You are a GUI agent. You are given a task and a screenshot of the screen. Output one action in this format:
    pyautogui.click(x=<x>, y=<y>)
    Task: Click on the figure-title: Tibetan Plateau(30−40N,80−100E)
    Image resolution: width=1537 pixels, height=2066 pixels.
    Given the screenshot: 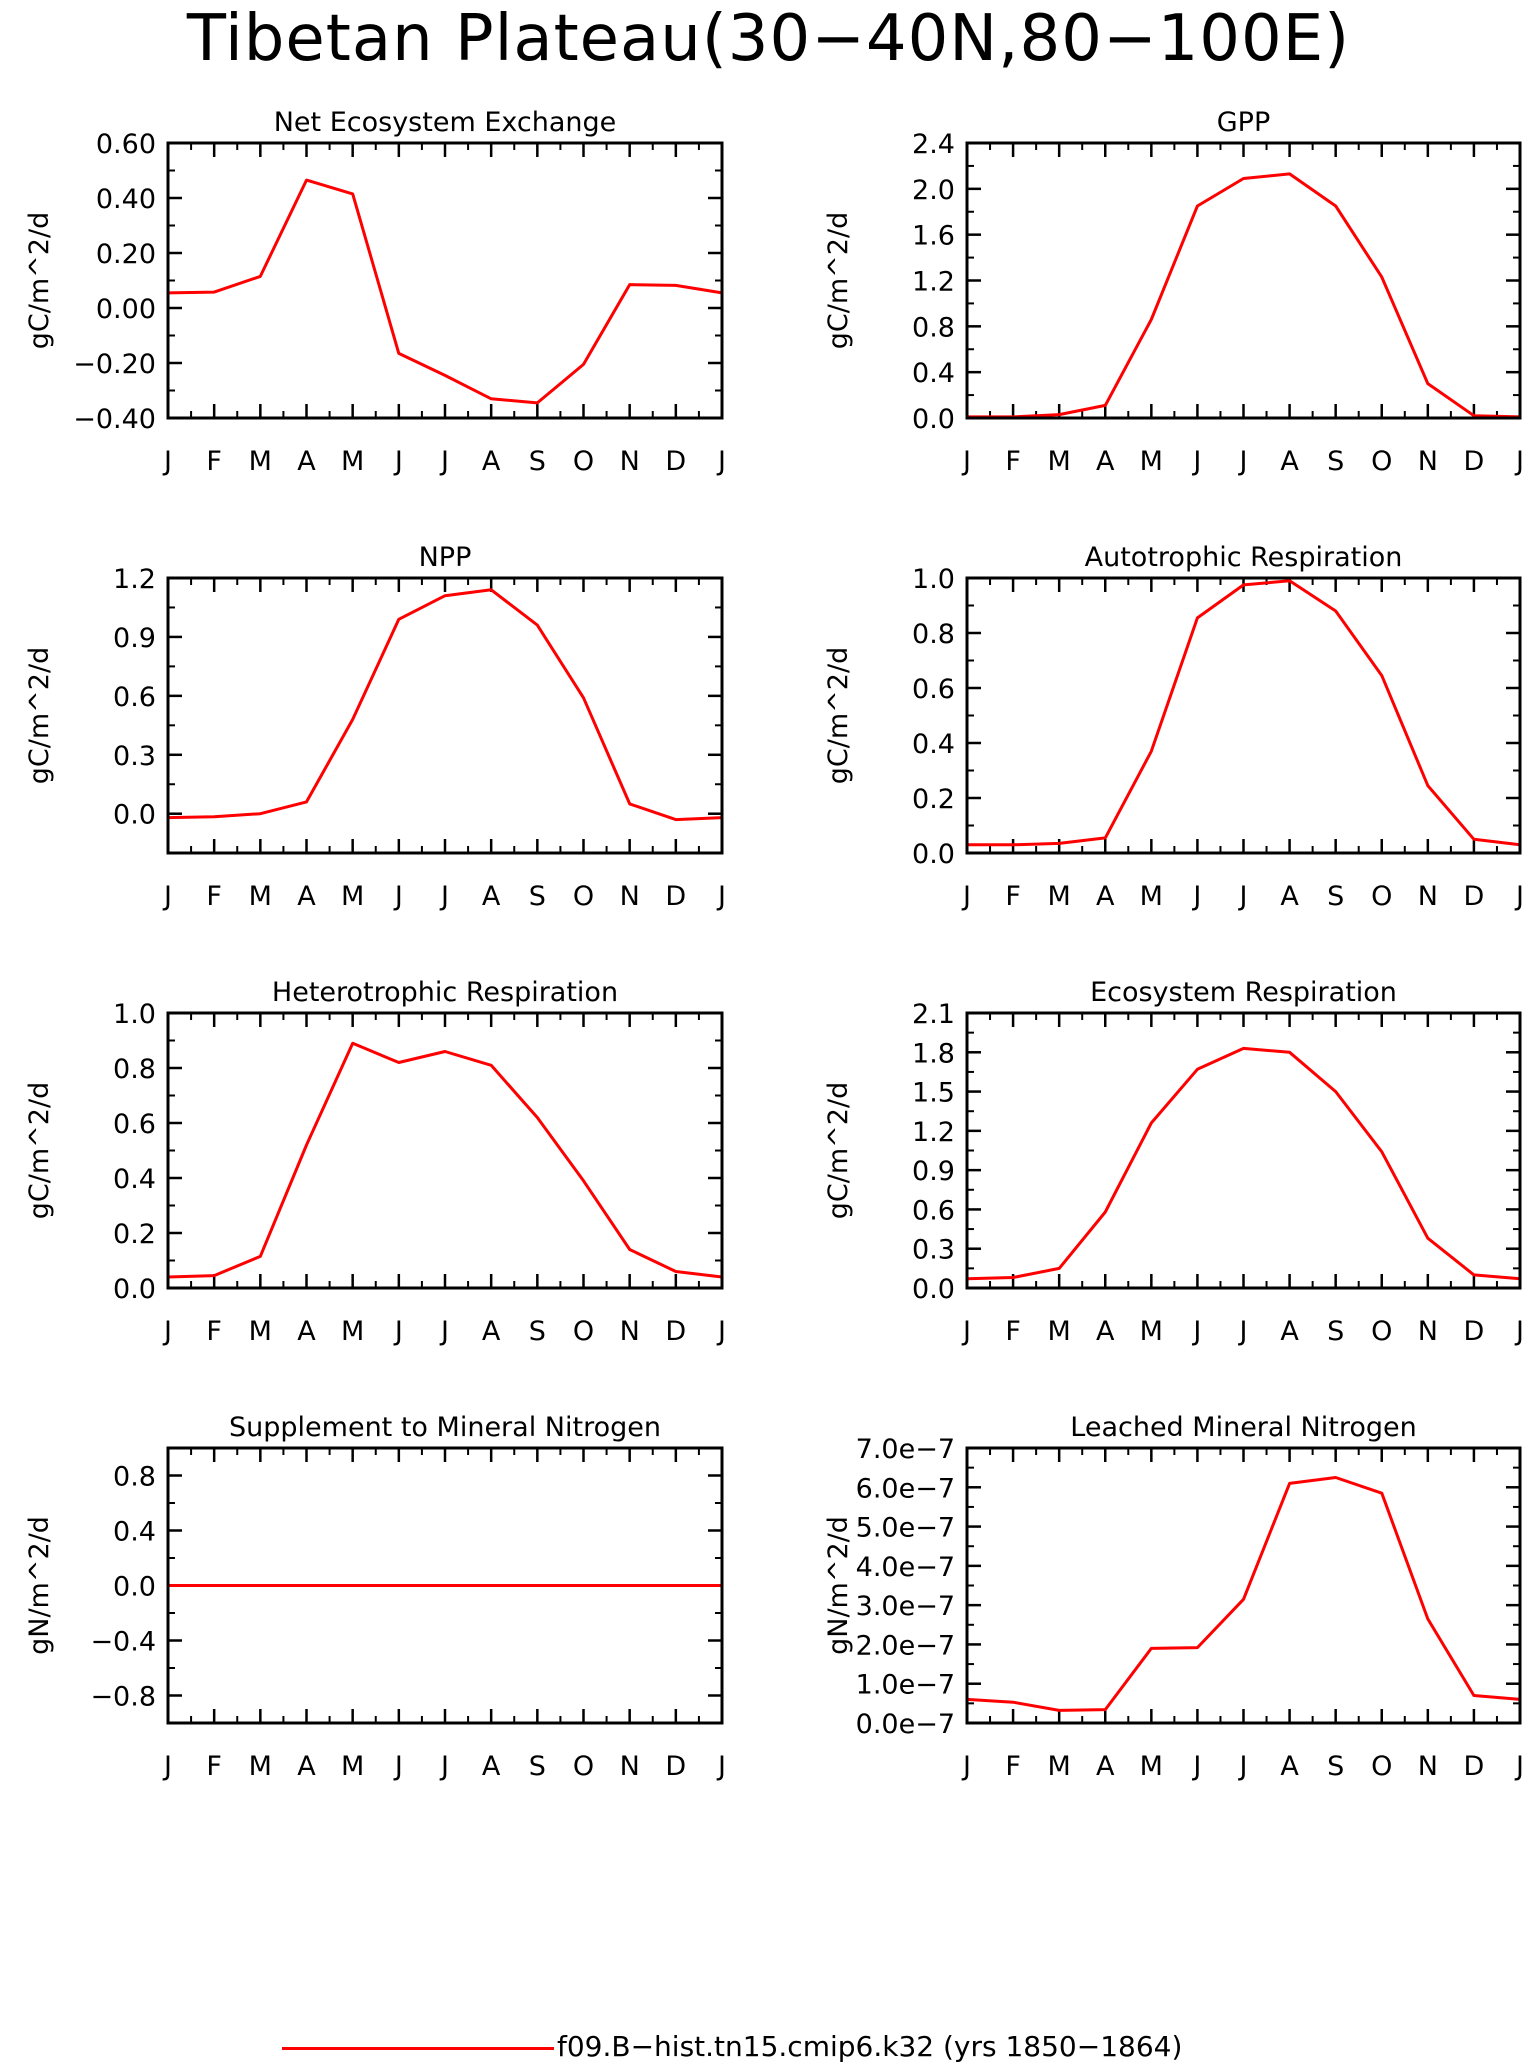 What is the action you would take?
    pyautogui.click(x=768, y=39)
    